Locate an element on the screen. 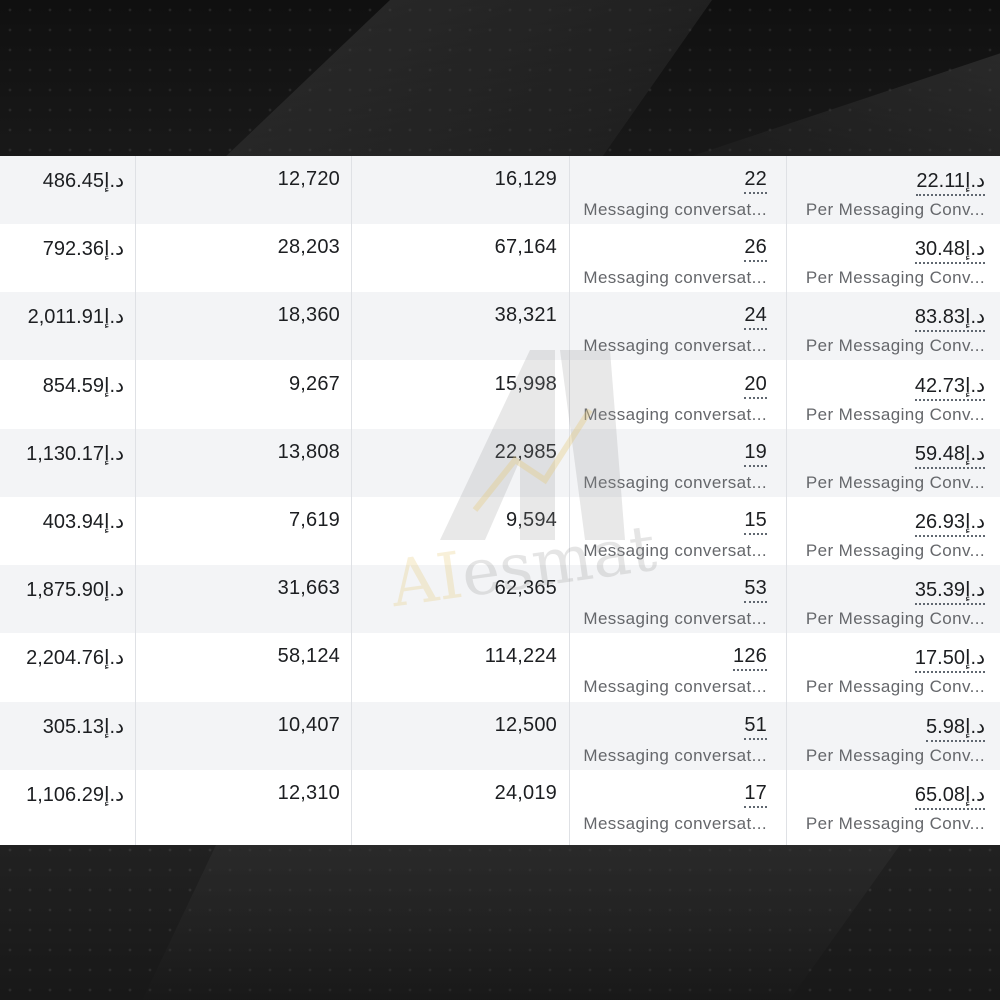  impressions-cell: 16,129 is located at coordinates (454, 190).